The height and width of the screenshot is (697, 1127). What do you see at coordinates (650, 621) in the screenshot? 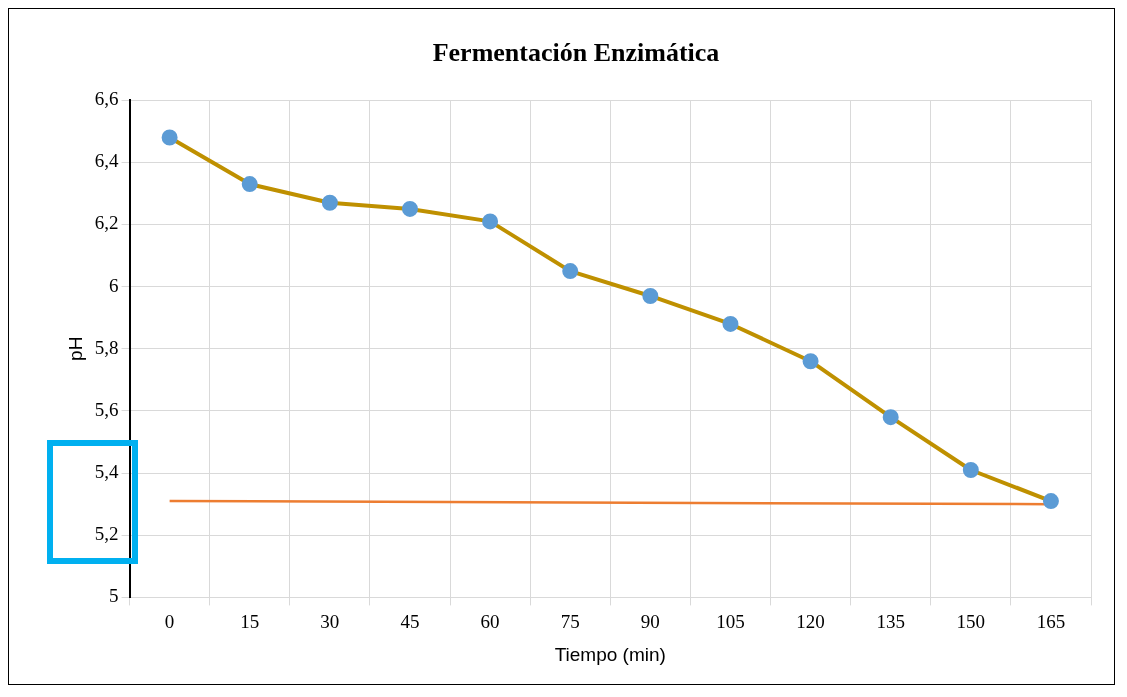
I see `x-tick-label: 90` at bounding box center [650, 621].